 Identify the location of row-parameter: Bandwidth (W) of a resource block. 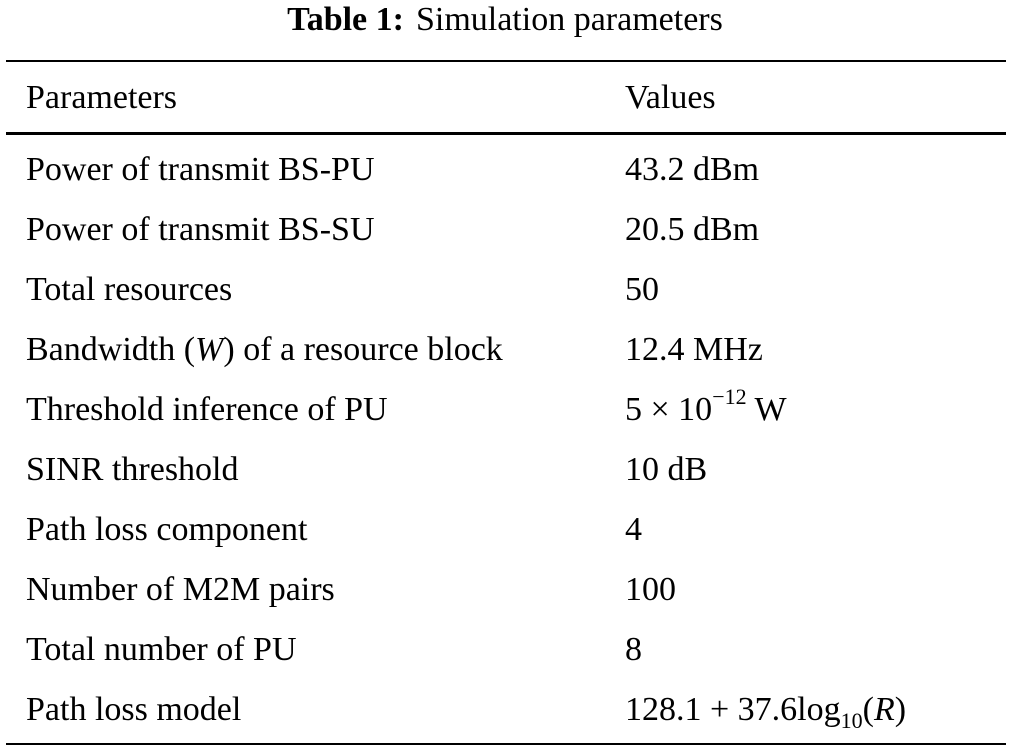
(264, 350).